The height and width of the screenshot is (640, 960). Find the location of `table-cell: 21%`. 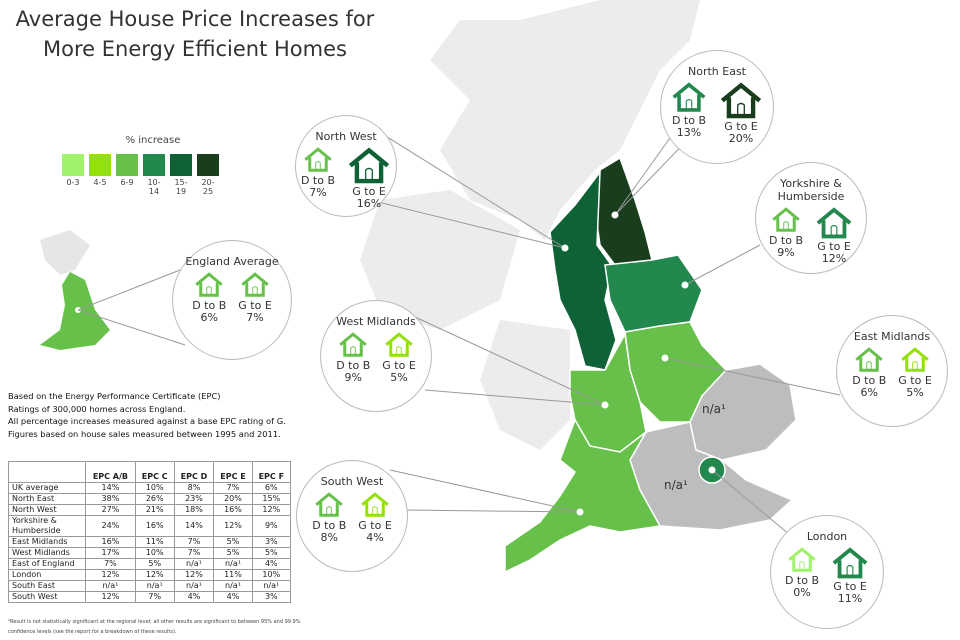

table-cell: 21% is located at coordinates (154, 510).